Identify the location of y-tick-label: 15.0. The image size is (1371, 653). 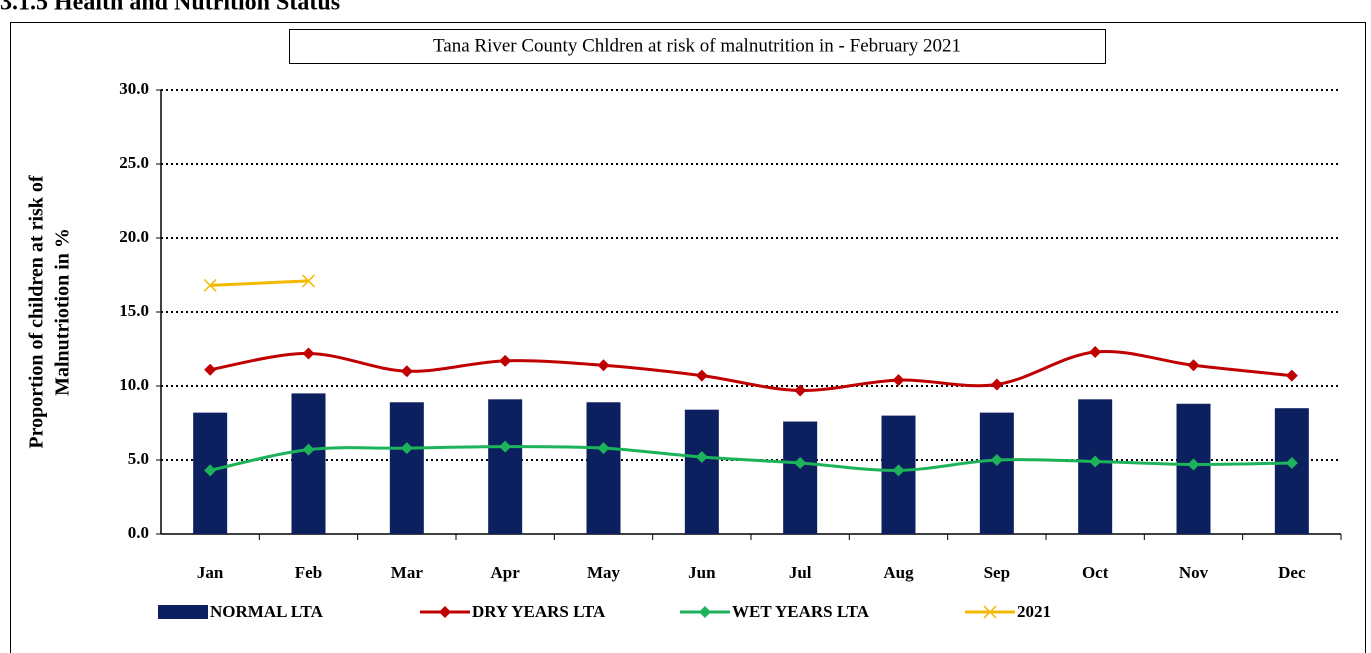
(134, 310).